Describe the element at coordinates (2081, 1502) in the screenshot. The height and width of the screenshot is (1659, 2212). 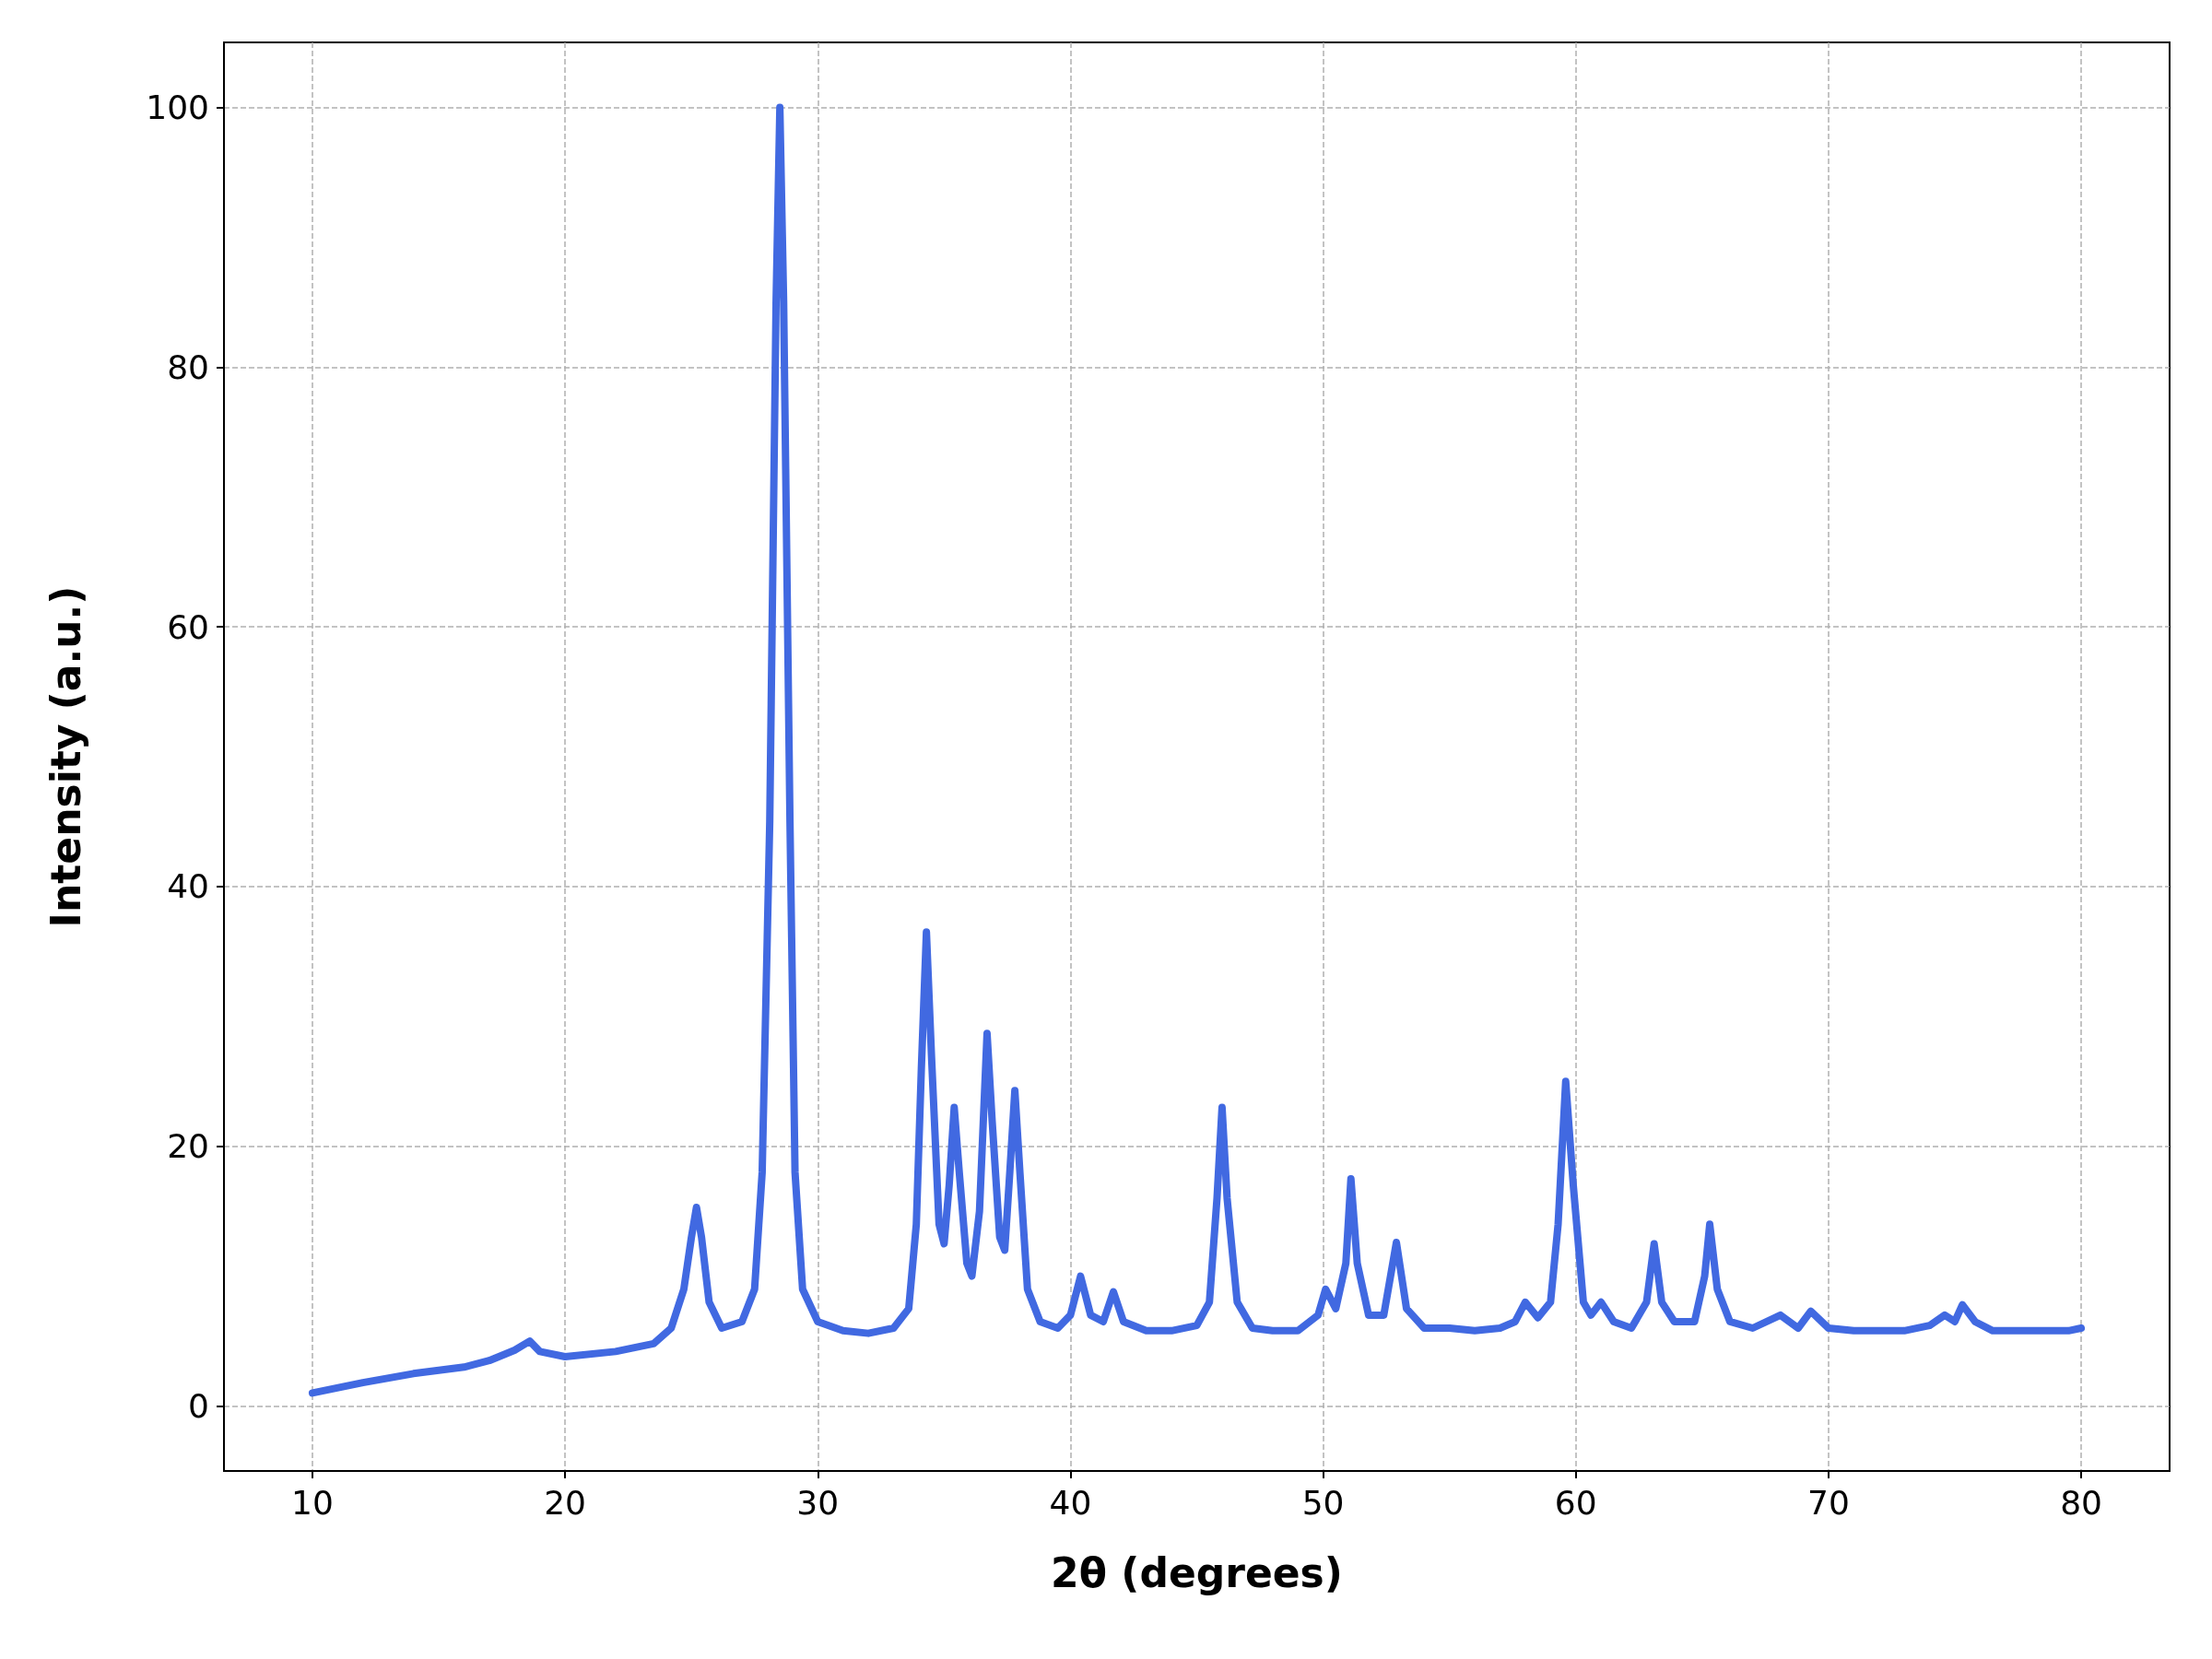
I see `x-tick-label: 80` at that location.